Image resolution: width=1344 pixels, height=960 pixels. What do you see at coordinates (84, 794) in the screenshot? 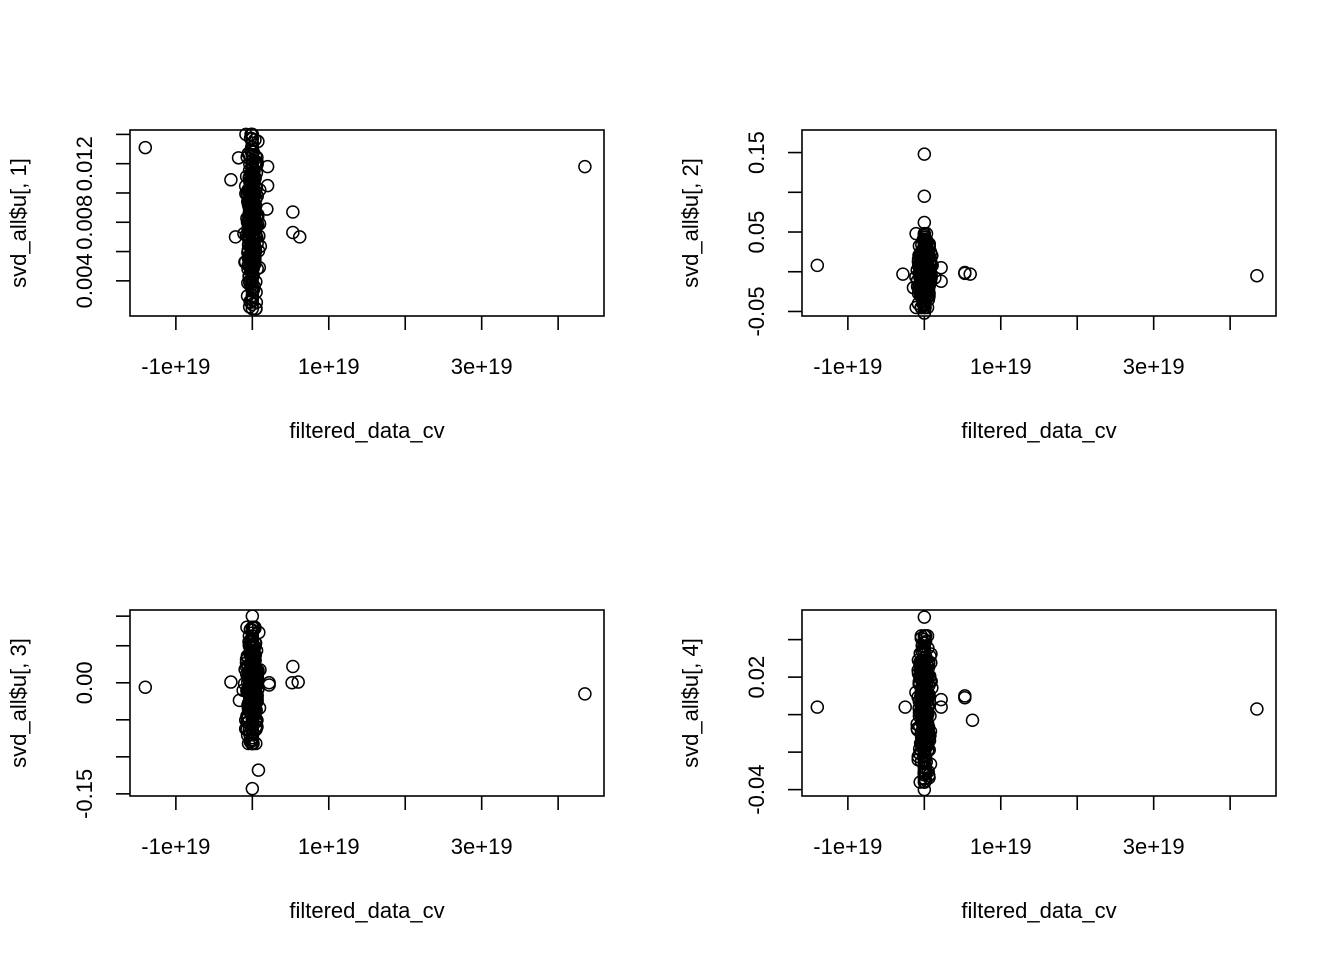
I see `y-tick-label: -0.15` at bounding box center [84, 794].